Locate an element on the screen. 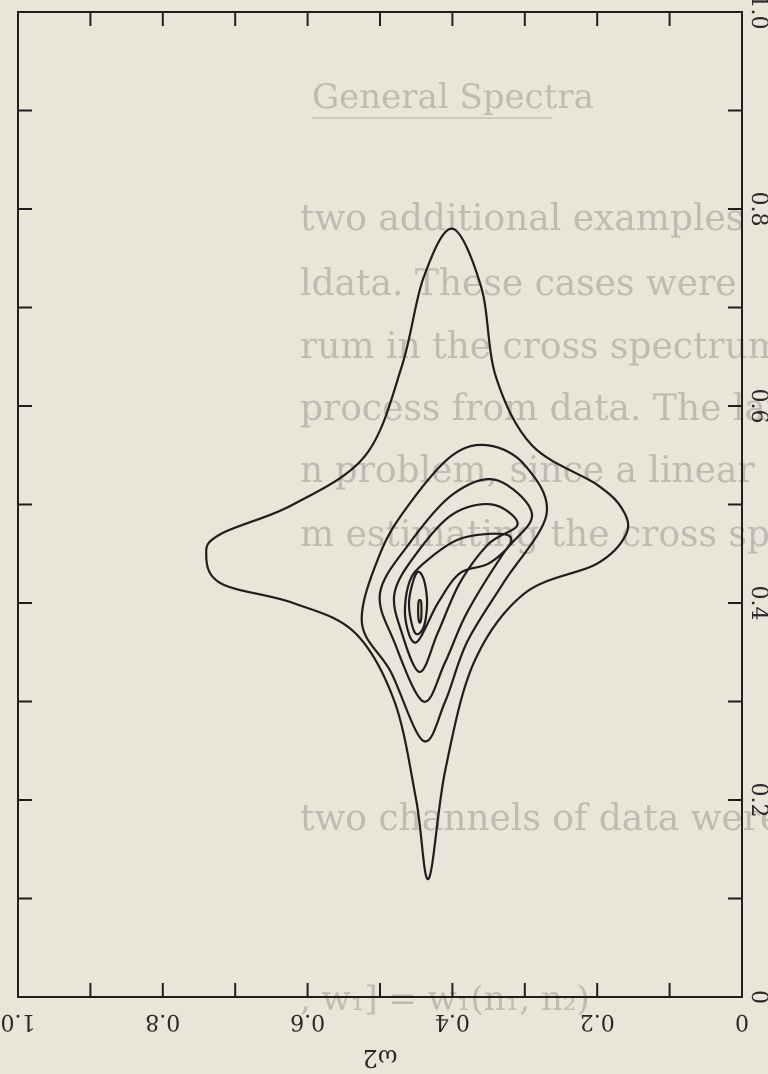 This screenshot has width=768, height=1074. x-tick-labels: 0 0.2 0.4 0.6 0.8 1.0 is located at coordinates (375, 1021).